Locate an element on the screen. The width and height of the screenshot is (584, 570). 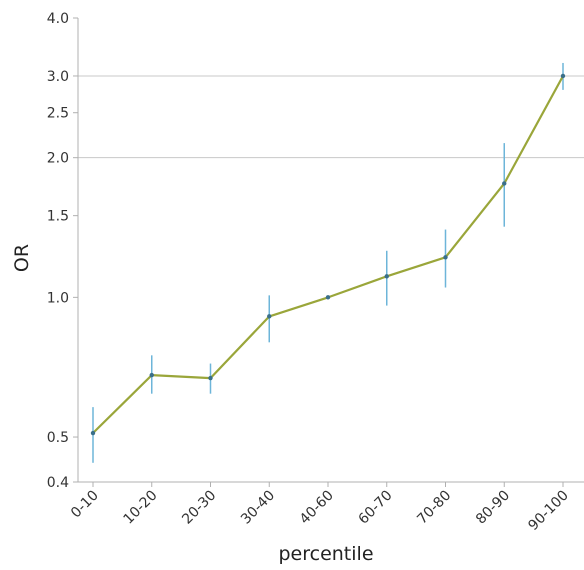
y-tick-label: 1.0 is located at coordinates (58, 298).